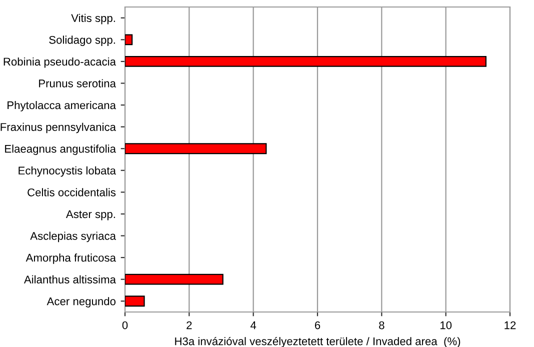 The image size is (534, 347). I want to click on y-tick-label: Amorpha fruticosa, so click(71, 259).